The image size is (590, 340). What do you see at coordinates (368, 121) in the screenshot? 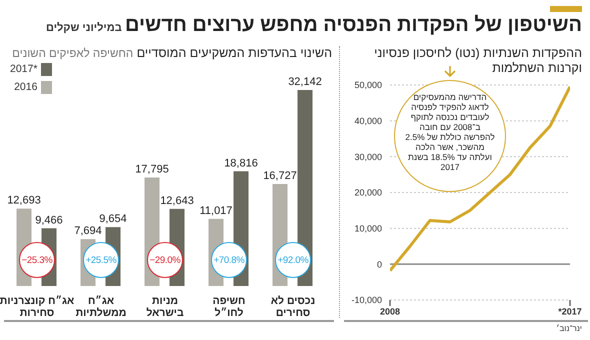
I see `y-tick-label: 40,000` at bounding box center [368, 121].